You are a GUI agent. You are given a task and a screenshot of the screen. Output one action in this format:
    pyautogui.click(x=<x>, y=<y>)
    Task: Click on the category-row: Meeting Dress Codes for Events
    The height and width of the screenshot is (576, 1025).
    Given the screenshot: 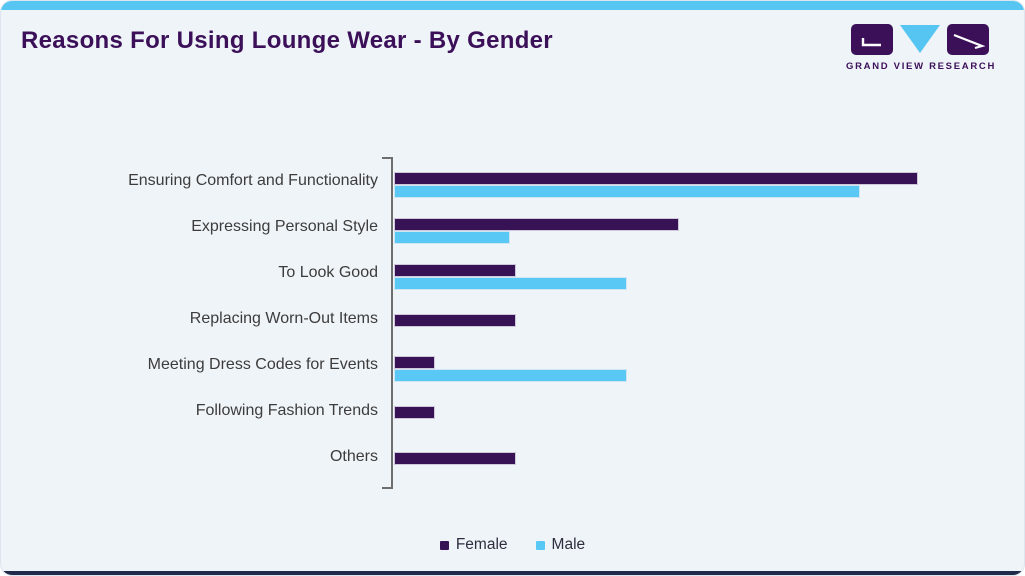 What is the action you would take?
    pyautogui.click(x=512, y=365)
    